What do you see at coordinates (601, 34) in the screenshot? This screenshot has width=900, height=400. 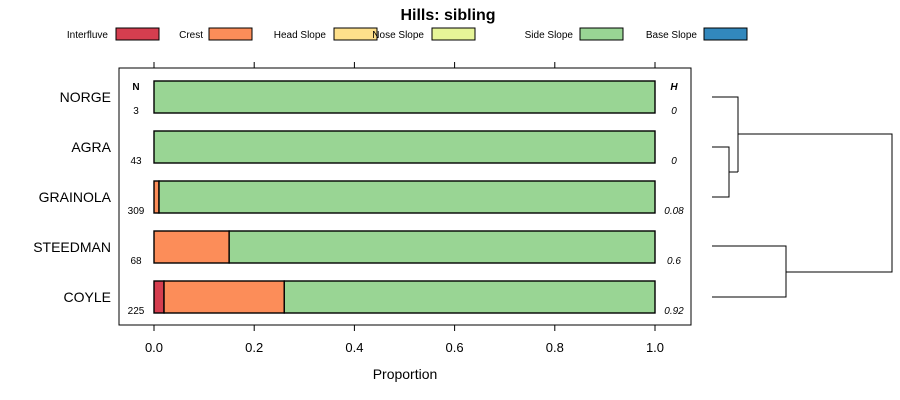 I see `legend-swatch-side-slope` at bounding box center [601, 34].